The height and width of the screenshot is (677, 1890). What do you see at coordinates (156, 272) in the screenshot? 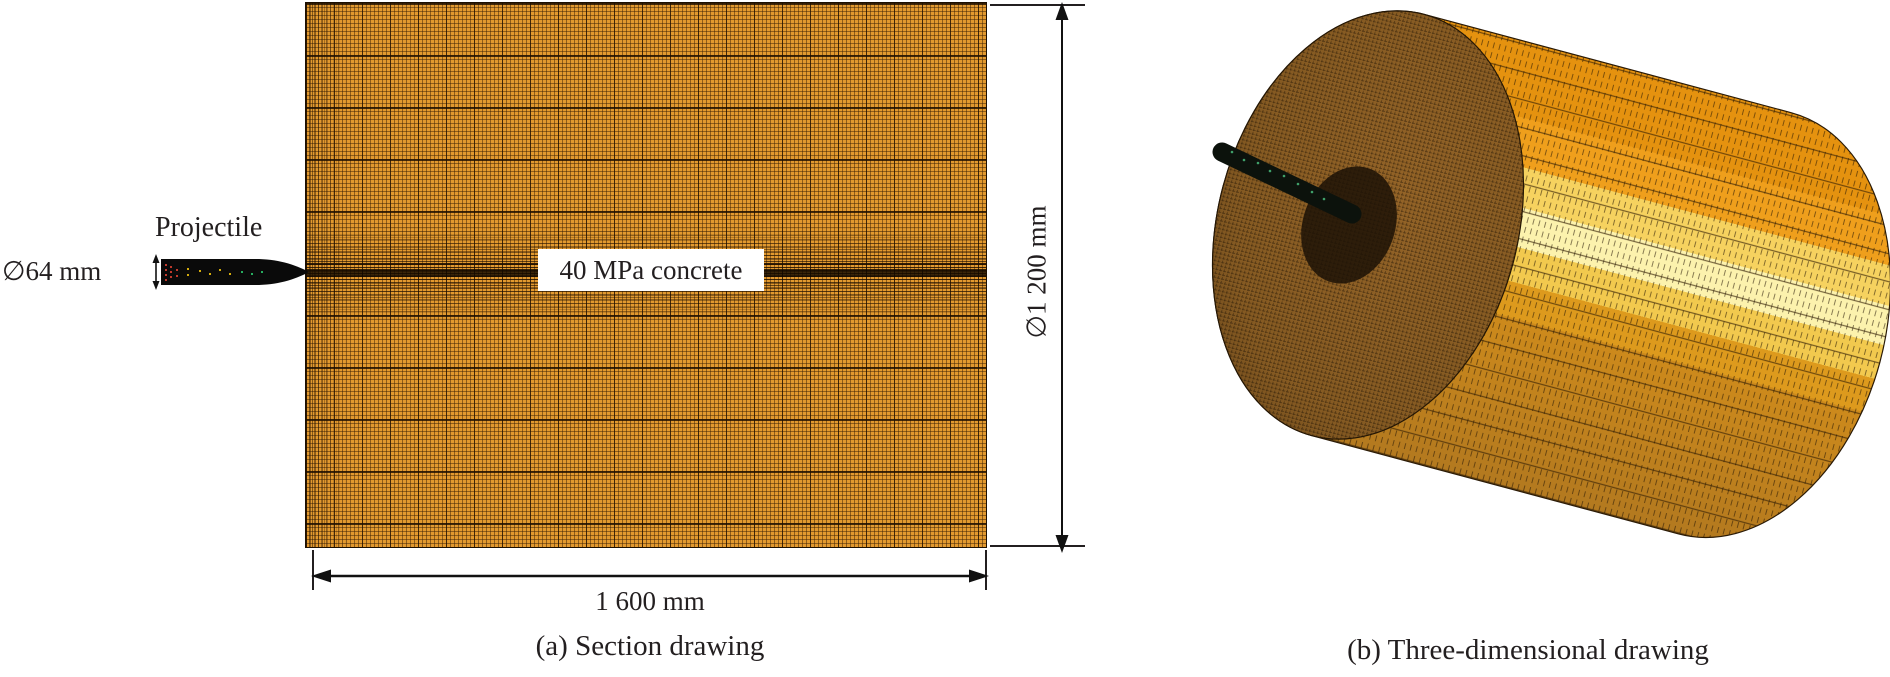
I see `diameter64-arrow-icon` at bounding box center [156, 272].